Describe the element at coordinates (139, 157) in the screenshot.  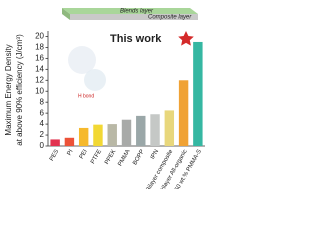
I see `x-tick-label: BOPP` at that location.